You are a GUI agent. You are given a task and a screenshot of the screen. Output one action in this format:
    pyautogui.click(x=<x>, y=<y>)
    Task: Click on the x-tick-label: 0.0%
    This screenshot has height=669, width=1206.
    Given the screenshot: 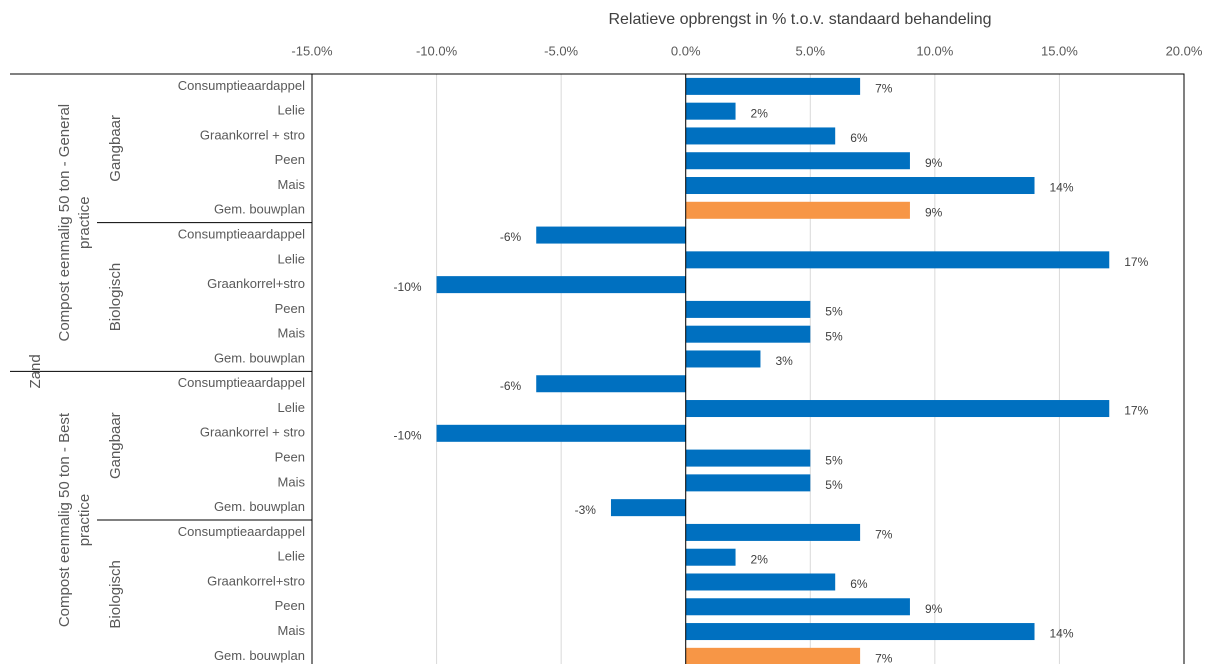 What is the action you would take?
    pyautogui.click(x=686, y=50)
    